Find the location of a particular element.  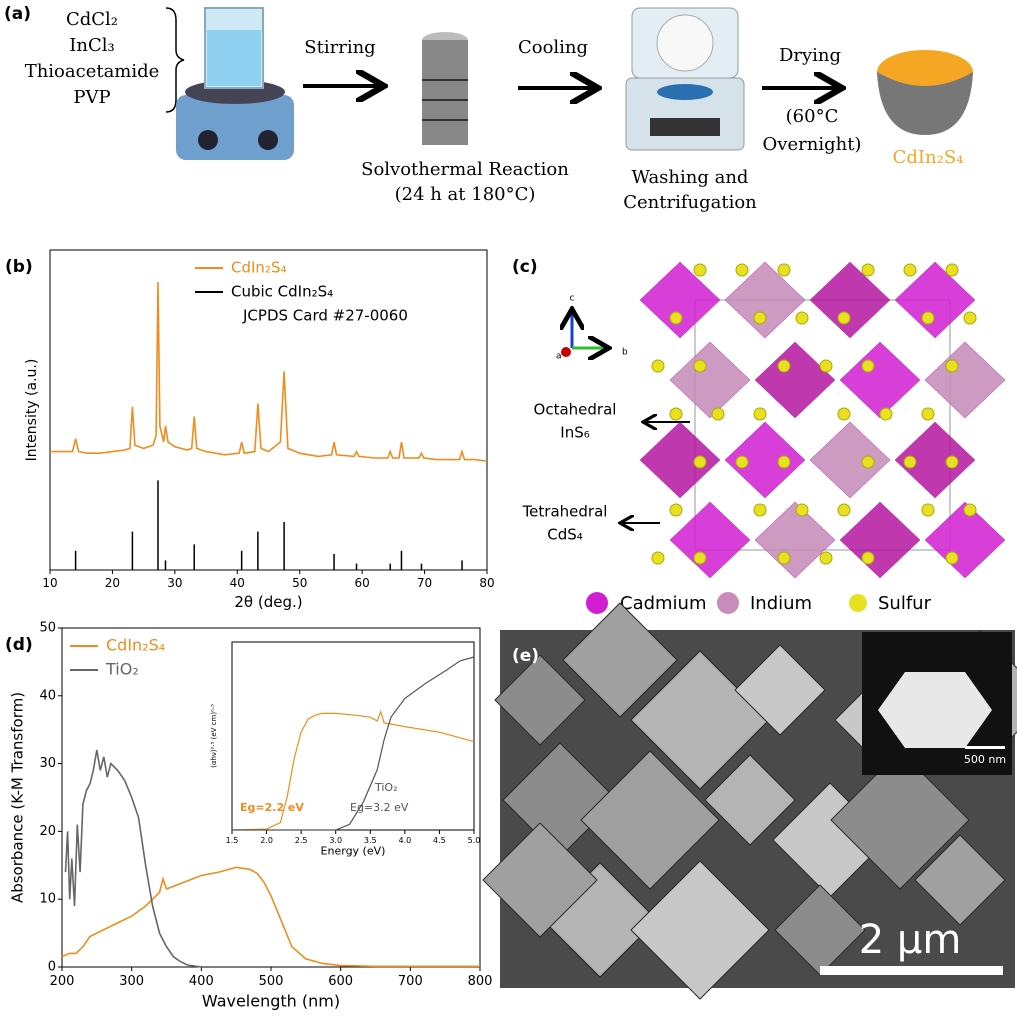

site-label: Tetrahedral is located at coordinates (565, 512).